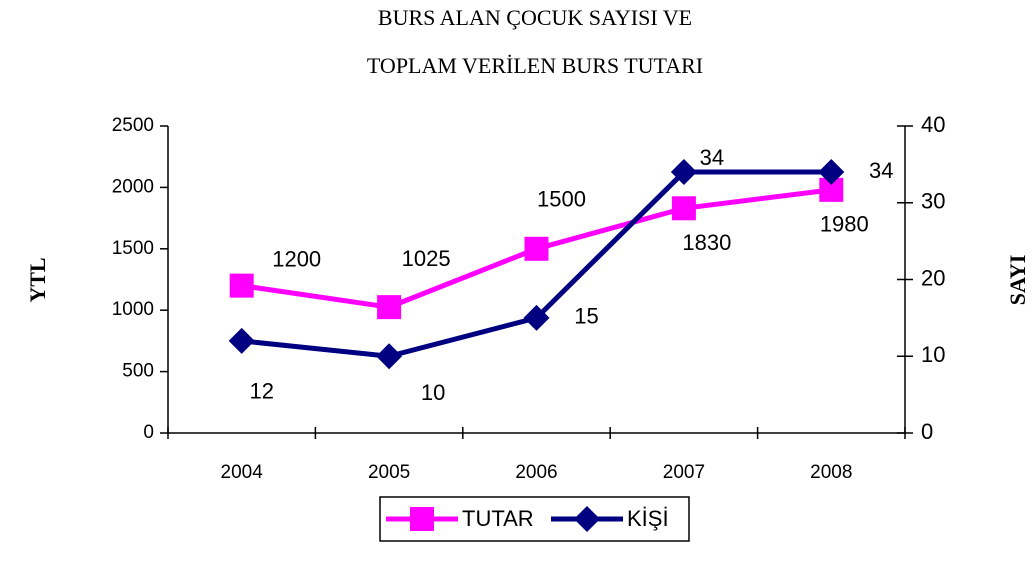 The image size is (1032, 569). I want to click on data-label: 1830, so click(706, 242).